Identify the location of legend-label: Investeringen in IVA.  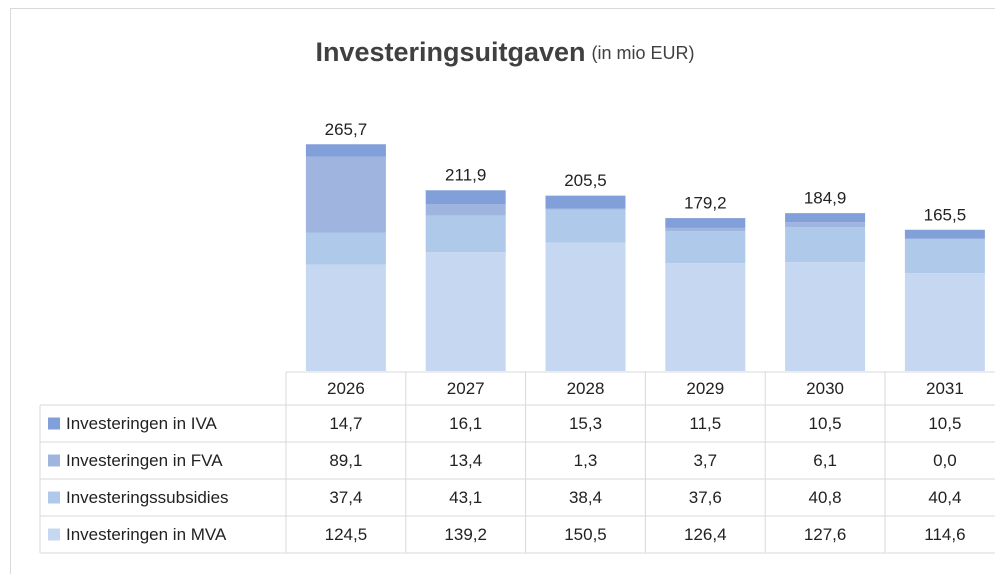
(142, 423).